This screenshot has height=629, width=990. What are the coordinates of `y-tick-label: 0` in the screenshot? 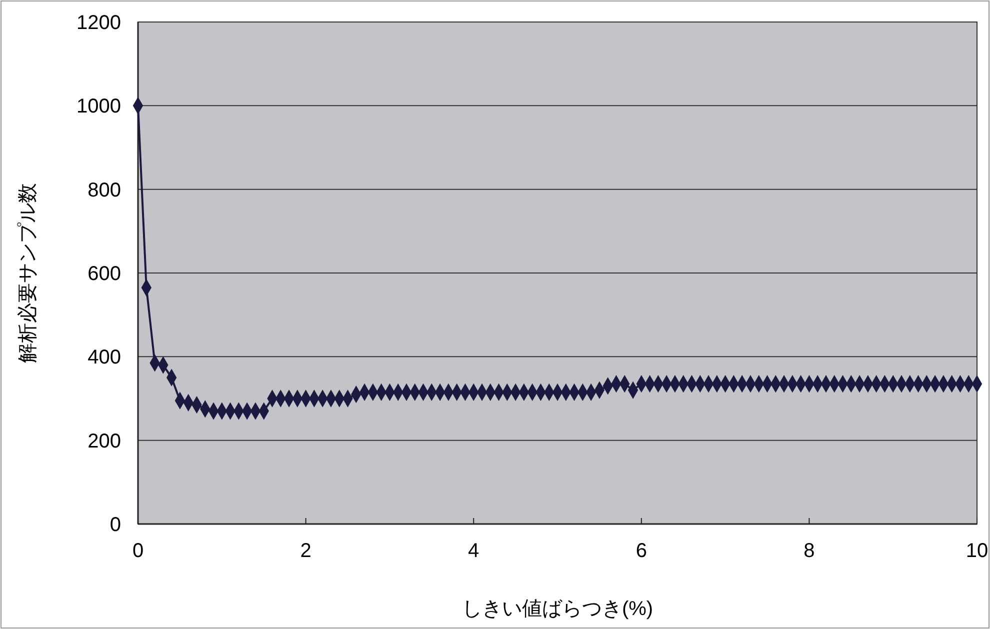 It's located at (115, 525).